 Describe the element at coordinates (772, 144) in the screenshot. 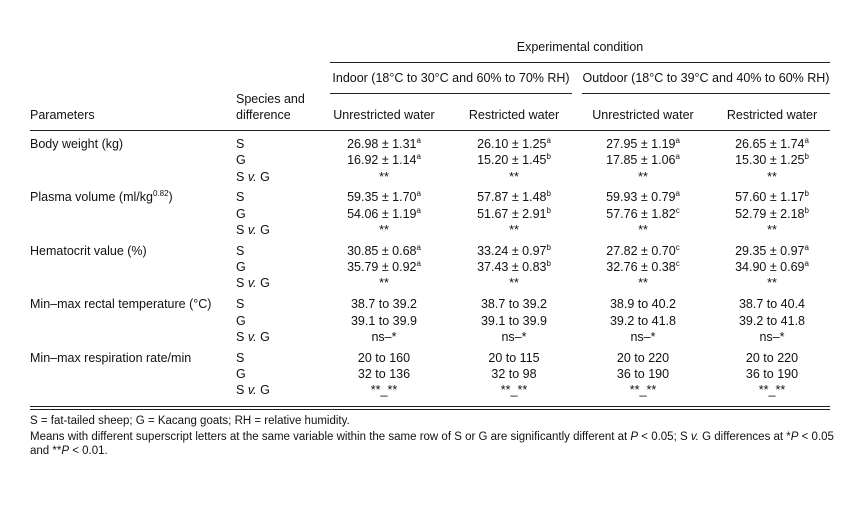

I see `table-cell: 26.65 ± 1.74a` at that location.